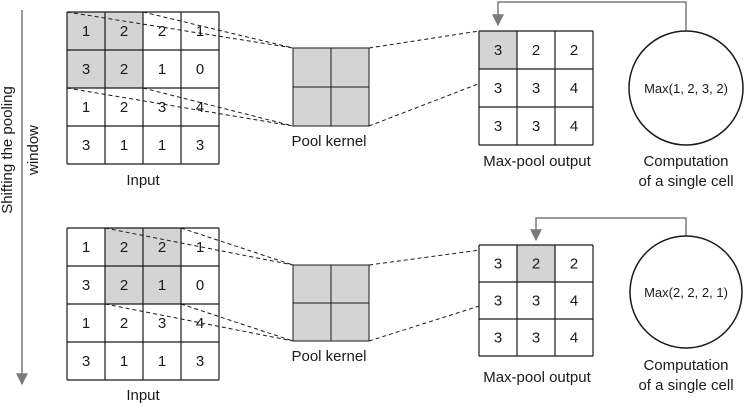 Image resolution: width=747 pixels, height=406 pixels. I want to click on shift-direction-indicator: Shifting the pooling window, so click(21, 198).